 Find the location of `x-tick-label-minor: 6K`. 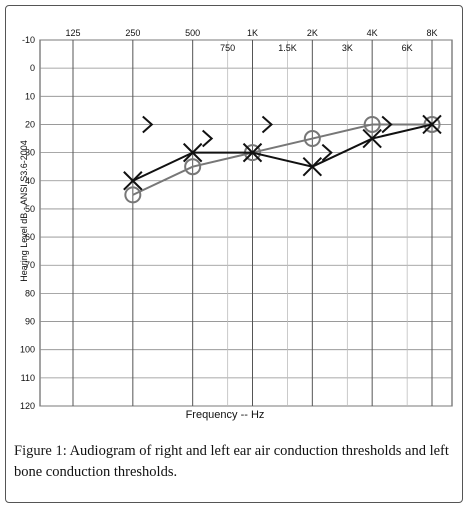

x-tick-label-minor: 6K is located at coordinates (407, 48).